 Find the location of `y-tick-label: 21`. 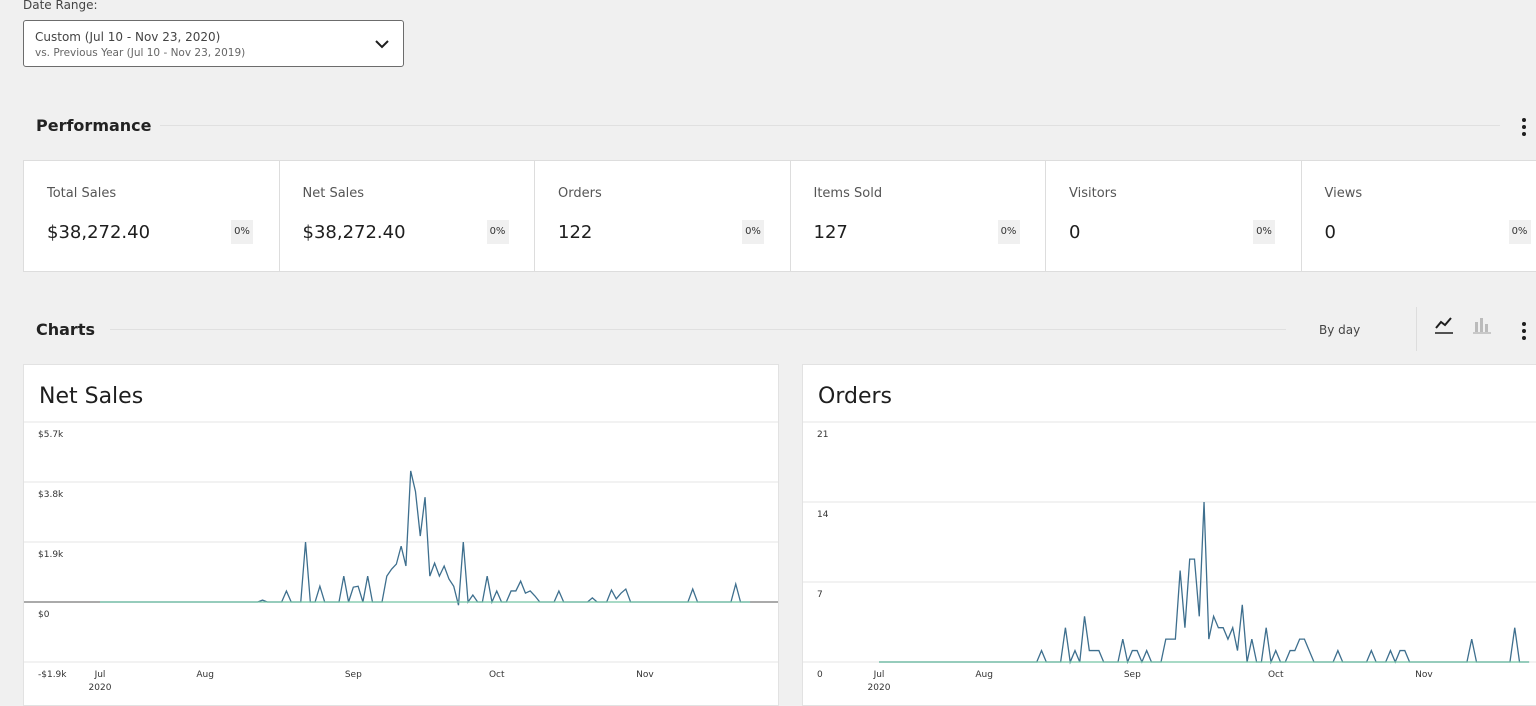

y-tick-label: 21 is located at coordinates (822, 435).